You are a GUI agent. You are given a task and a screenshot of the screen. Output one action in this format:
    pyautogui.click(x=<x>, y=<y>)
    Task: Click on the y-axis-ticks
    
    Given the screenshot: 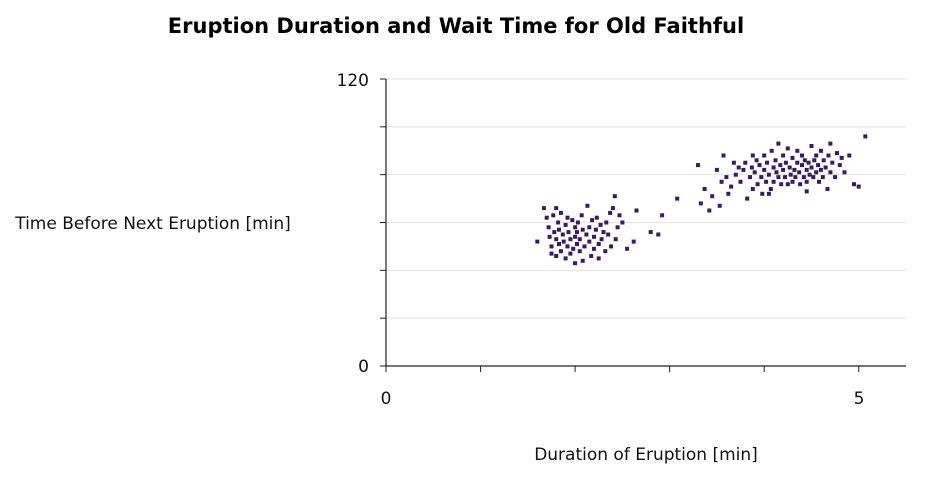 What is the action you would take?
    pyautogui.click(x=383, y=222)
    